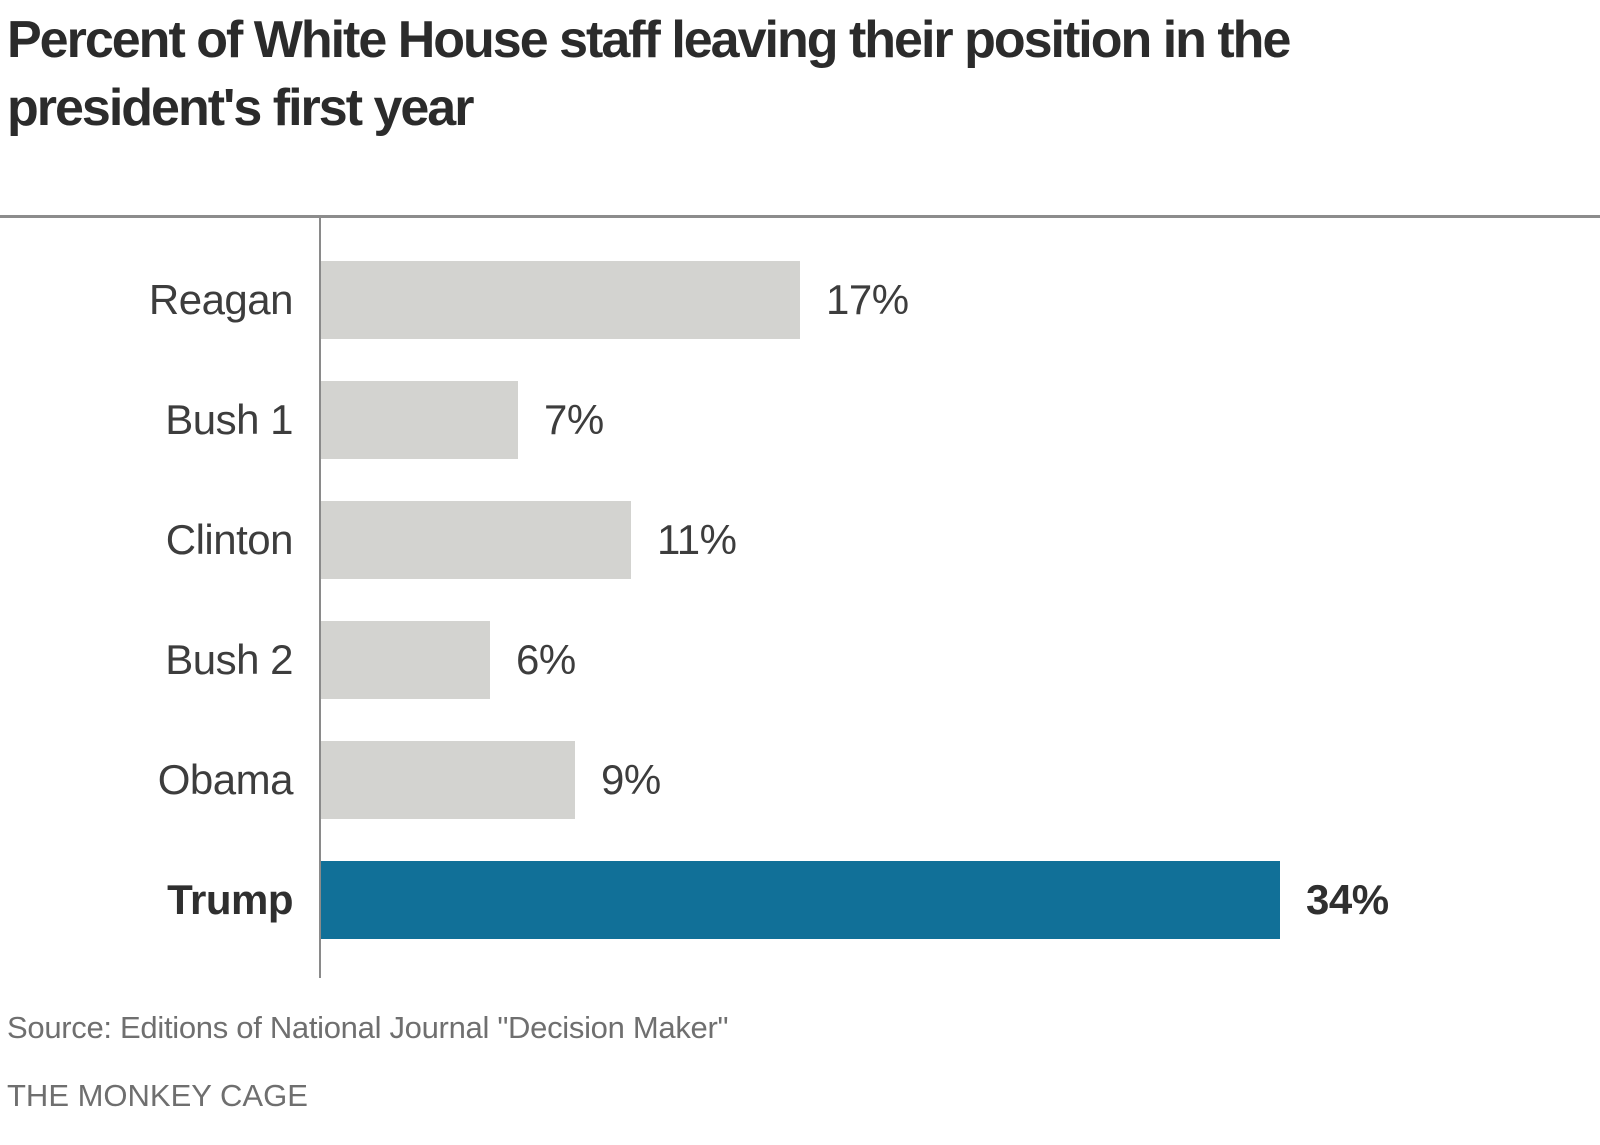 Image resolution: width=1600 pixels, height=1145 pixels. Describe the element at coordinates (225, 779) in the screenshot. I see `category-label-obama: Obama` at that location.